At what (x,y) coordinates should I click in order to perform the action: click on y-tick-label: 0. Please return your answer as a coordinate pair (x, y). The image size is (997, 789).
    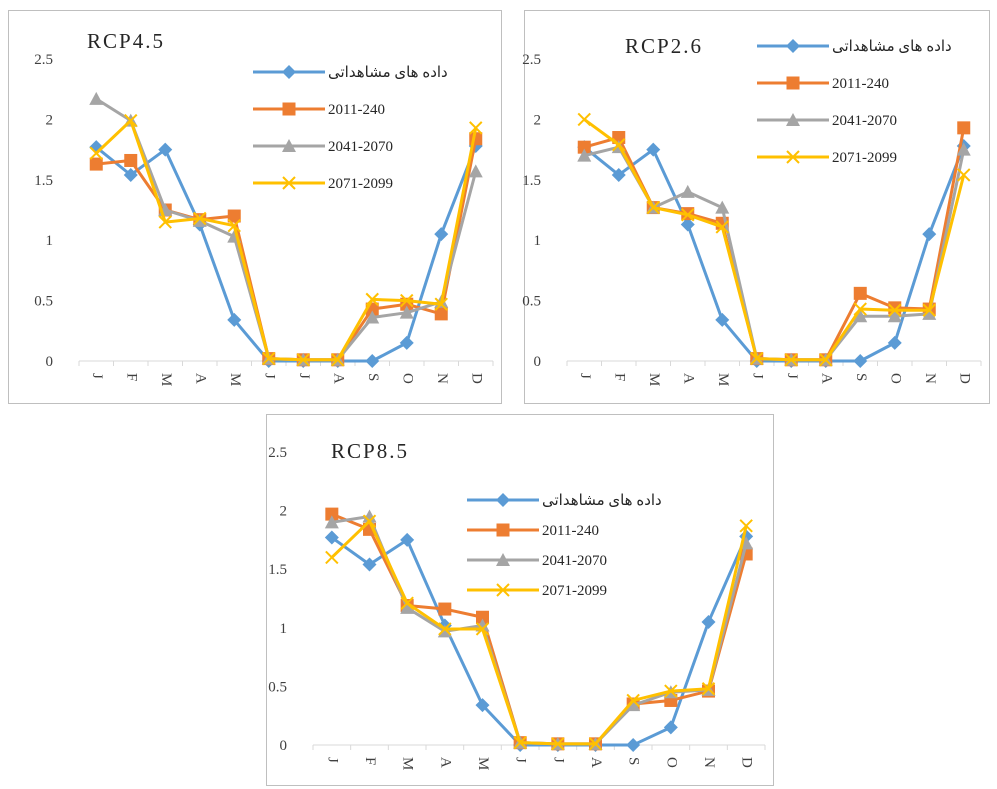
    Looking at the image, I should click on (50, 362).